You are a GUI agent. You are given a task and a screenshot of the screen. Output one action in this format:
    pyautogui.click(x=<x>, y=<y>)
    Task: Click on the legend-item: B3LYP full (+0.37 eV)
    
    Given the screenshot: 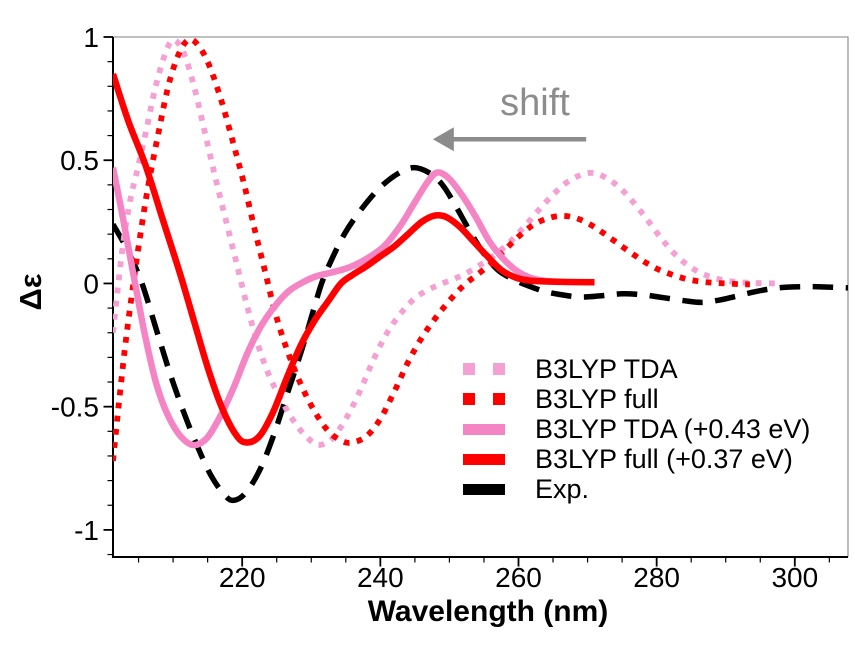 What is the action you would take?
    pyautogui.click(x=636, y=459)
    